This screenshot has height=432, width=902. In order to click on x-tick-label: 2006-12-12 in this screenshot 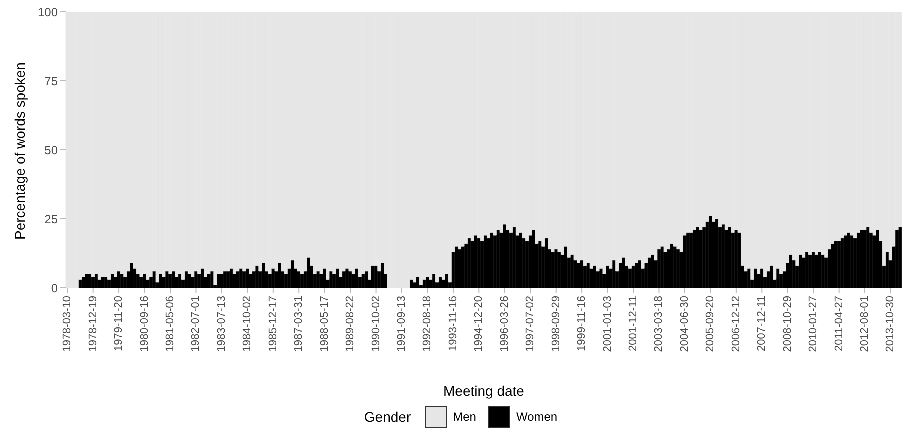, I will do `click(736, 324)`.